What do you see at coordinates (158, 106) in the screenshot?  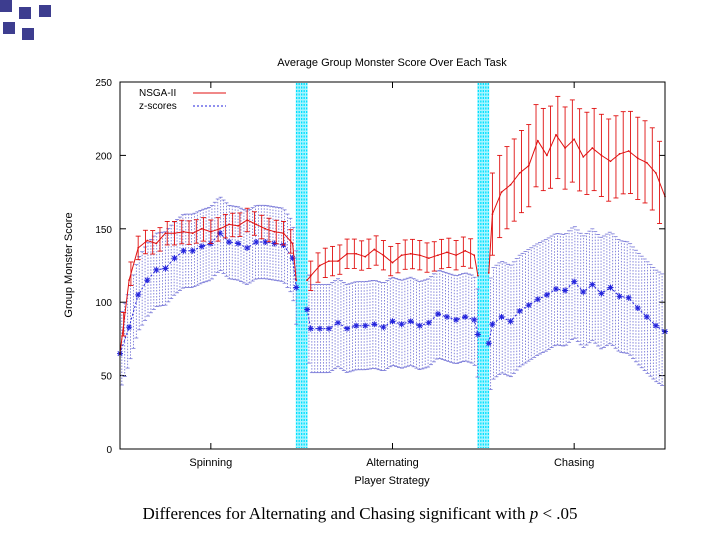 I see `legend-label-zscores: z-scores` at bounding box center [158, 106].